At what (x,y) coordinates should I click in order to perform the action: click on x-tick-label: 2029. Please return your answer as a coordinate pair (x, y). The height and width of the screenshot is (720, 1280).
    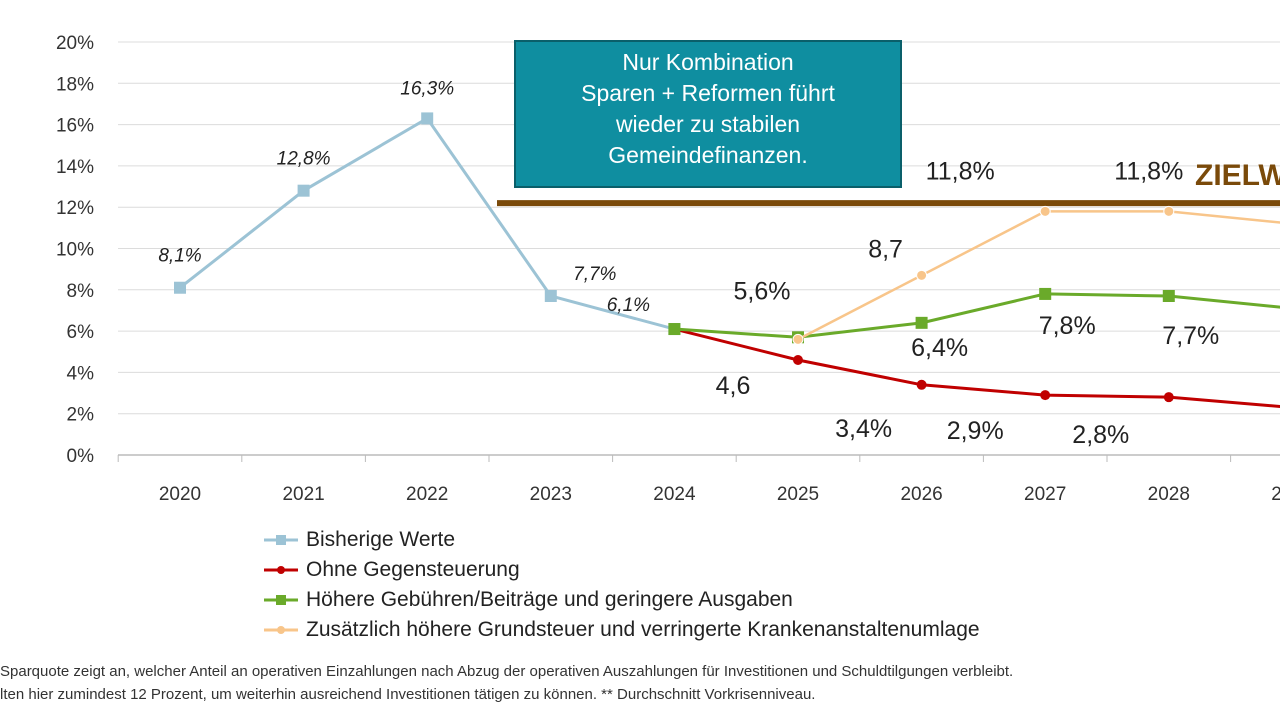
    Looking at the image, I should click on (1275, 494).